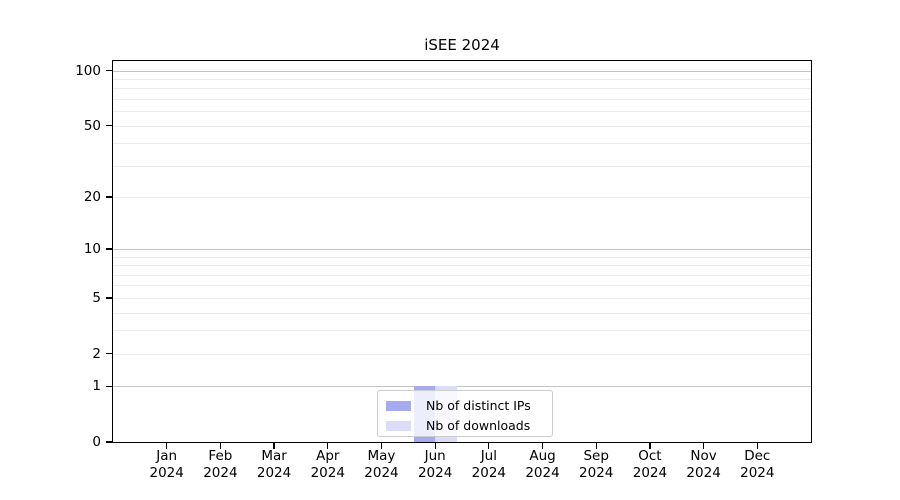 The image size is (900, 500). What do you see at coordinates (596, 464) in the screenshot?
I see `x-tick-label-sep: Sep 2024` at bounding box center [596, 464].